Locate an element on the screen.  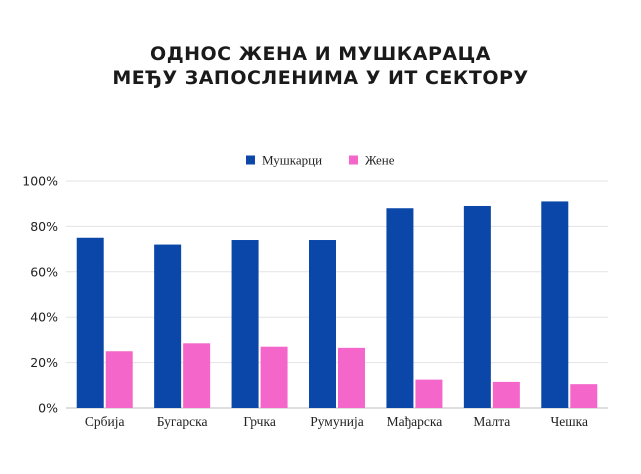
x-category-label: Мађарска is located at coordinates (415, 421).